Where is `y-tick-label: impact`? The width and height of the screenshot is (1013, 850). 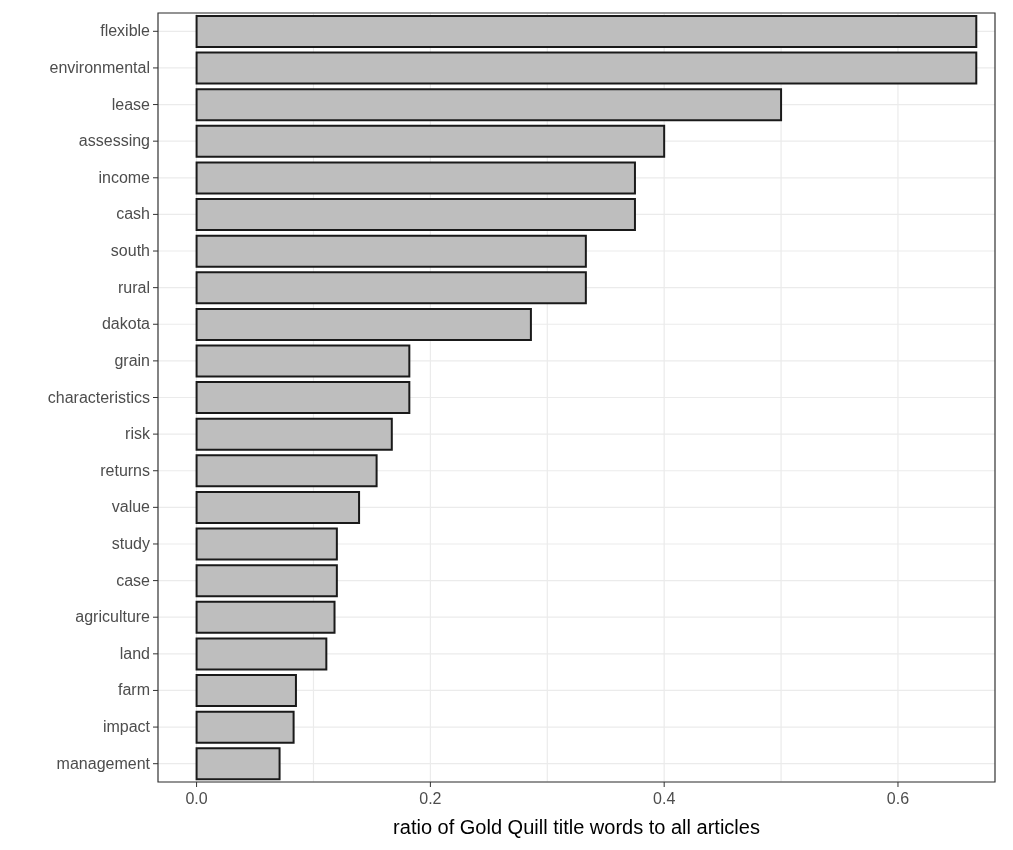 y-tick-label: impact is located at coordinates (126, 727).